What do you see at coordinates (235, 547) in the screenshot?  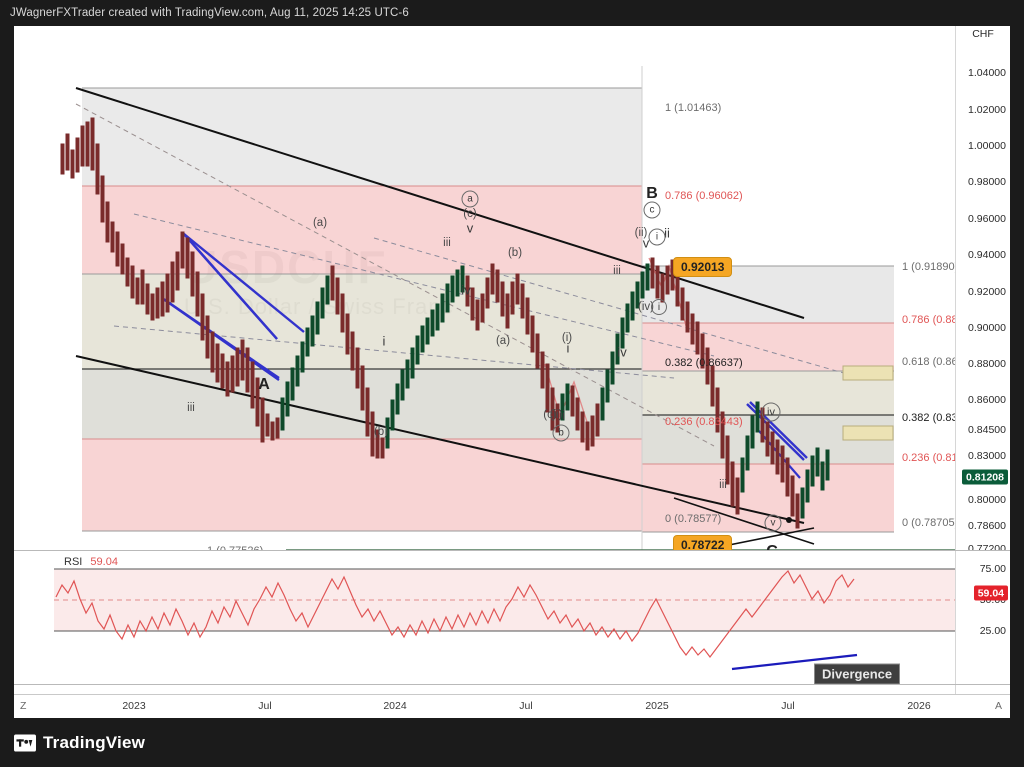 I see `fib-label-bottom-1: 1 (0.77526)` at bounding box center [235, 547].